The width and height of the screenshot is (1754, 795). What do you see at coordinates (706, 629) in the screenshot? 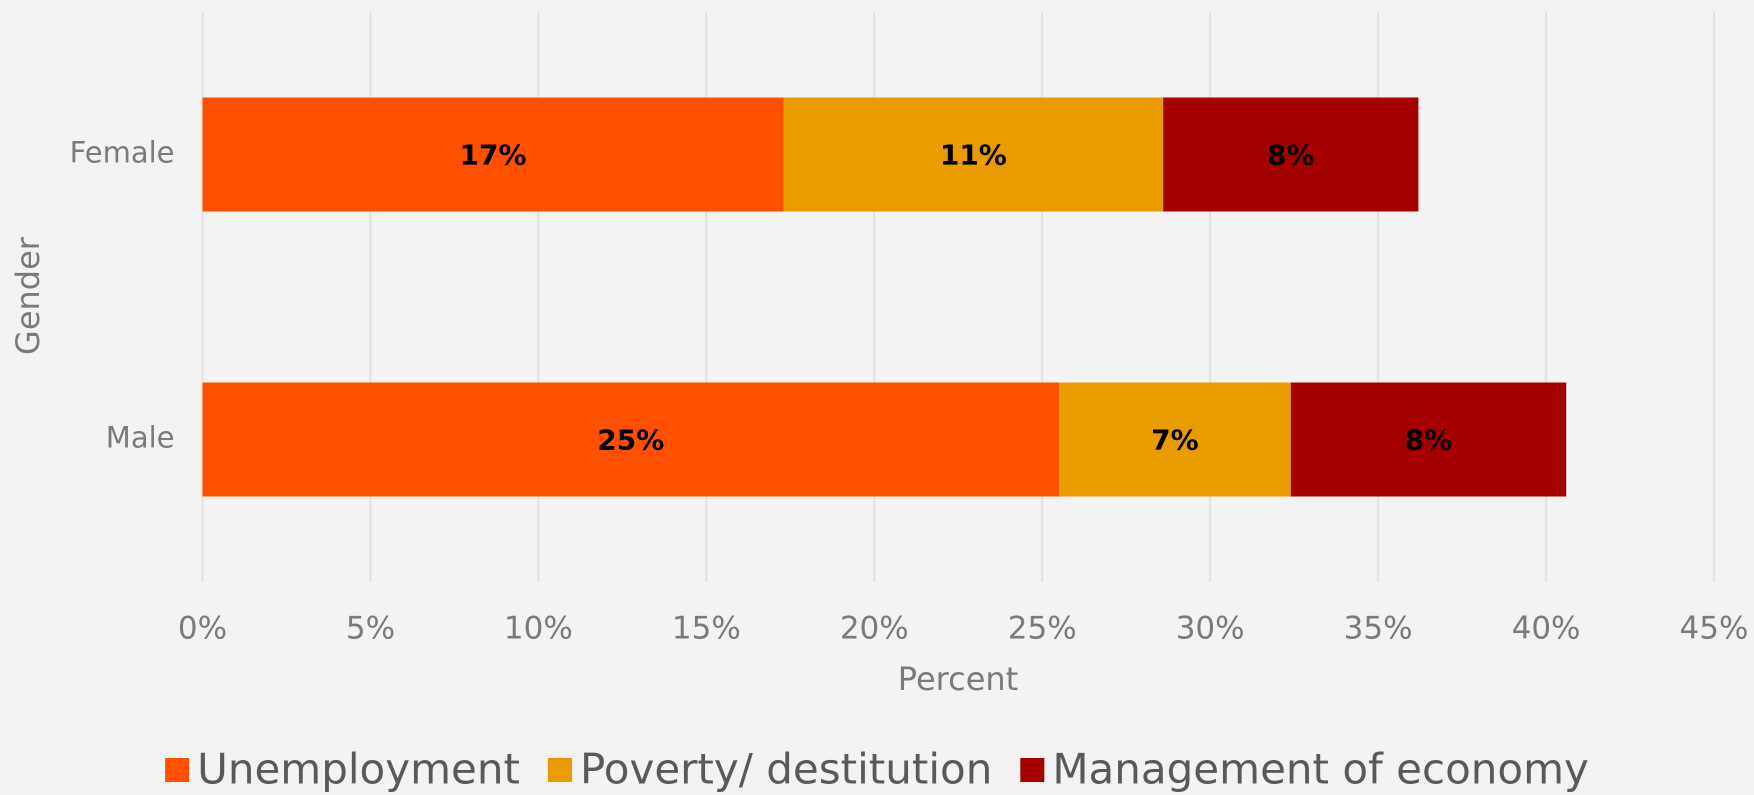
I see `x-tick-label: 15%` at bounding box center [706, 629].